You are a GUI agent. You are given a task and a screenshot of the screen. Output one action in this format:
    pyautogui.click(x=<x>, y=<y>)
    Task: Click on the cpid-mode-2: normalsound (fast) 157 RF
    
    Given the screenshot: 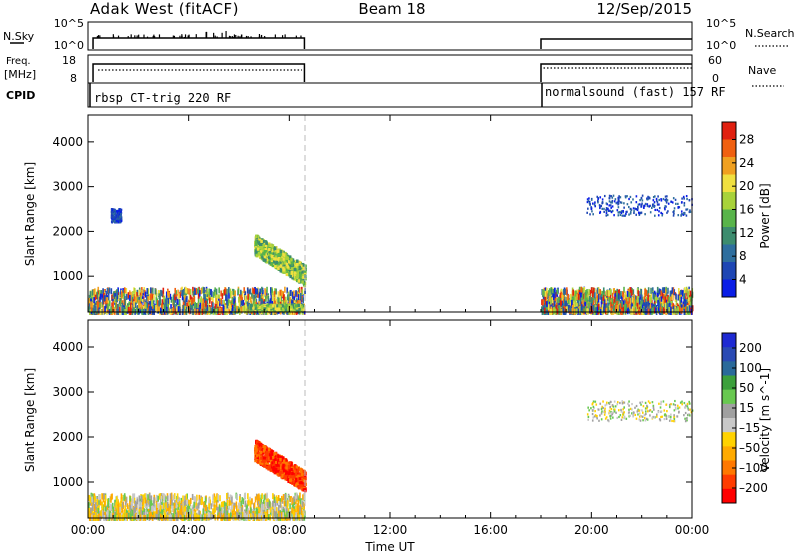 What is the action you would take?
    pyautogui.click(x=635, y=92)
    